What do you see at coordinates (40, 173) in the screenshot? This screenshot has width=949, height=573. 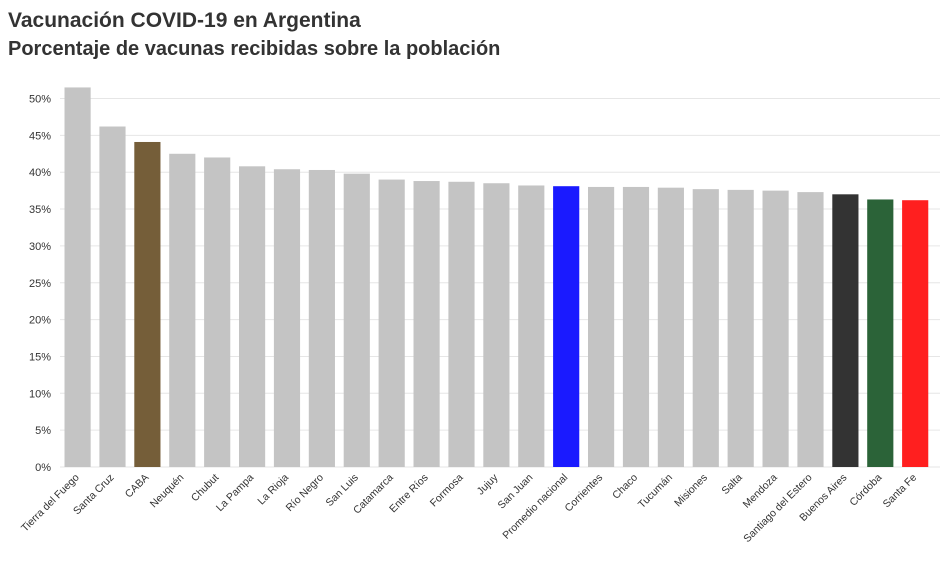 I see `y-tick-label: 40%` at bounding box center [40, 173].